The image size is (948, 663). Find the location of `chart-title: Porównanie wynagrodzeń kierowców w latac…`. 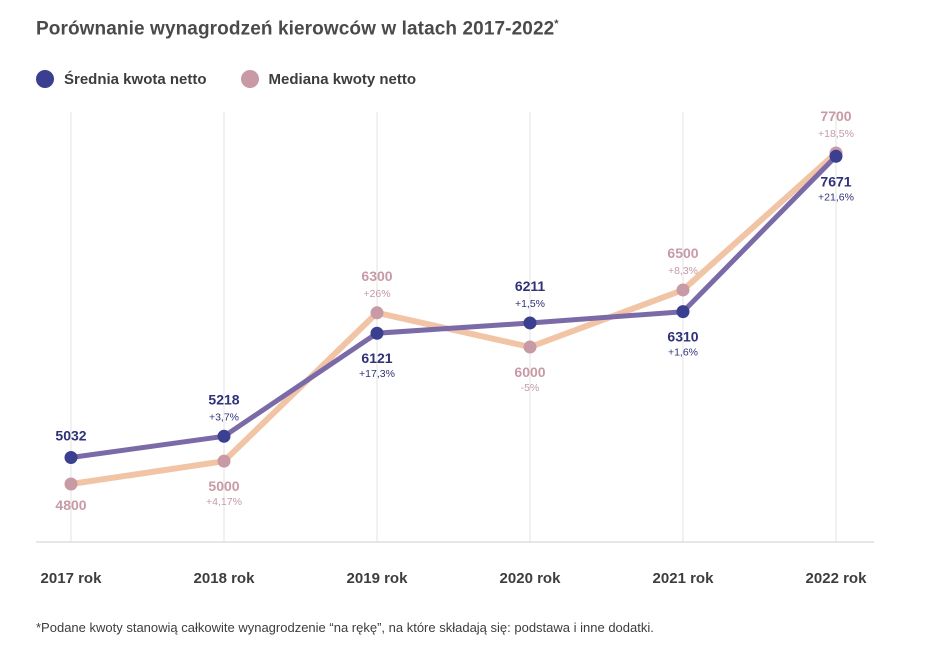

chart-title: Porównanie wynagrodzeń kierowców w latac… is located at coordinates (297, 29).